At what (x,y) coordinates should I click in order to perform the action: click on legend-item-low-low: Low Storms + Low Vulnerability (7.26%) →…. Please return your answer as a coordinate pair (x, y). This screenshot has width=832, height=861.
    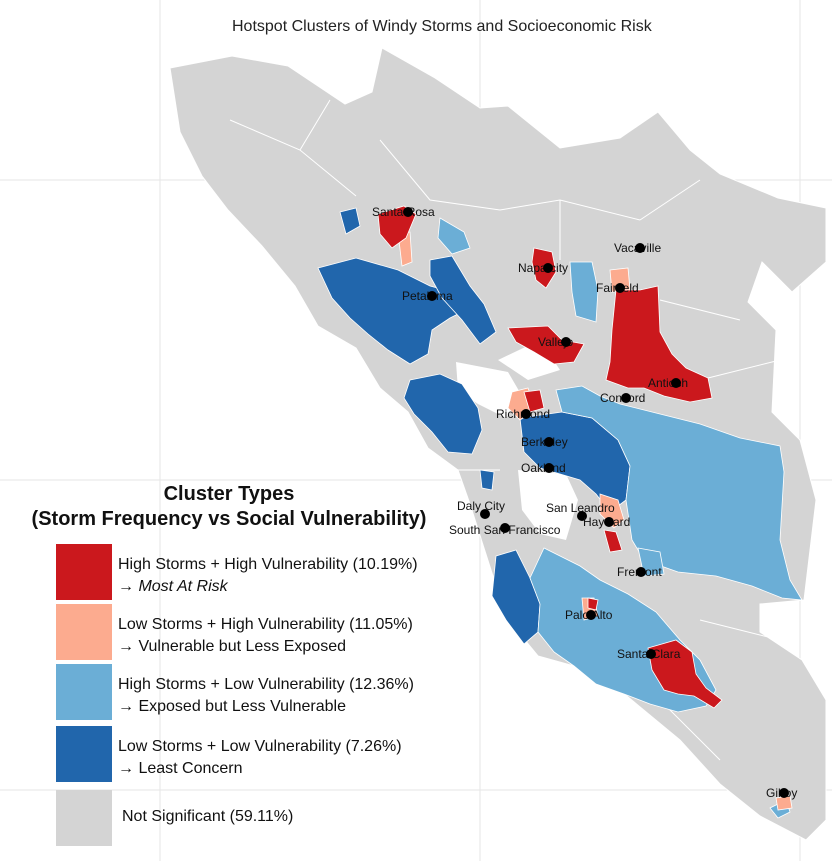
    Looking at the image, I should click on (260, 758).